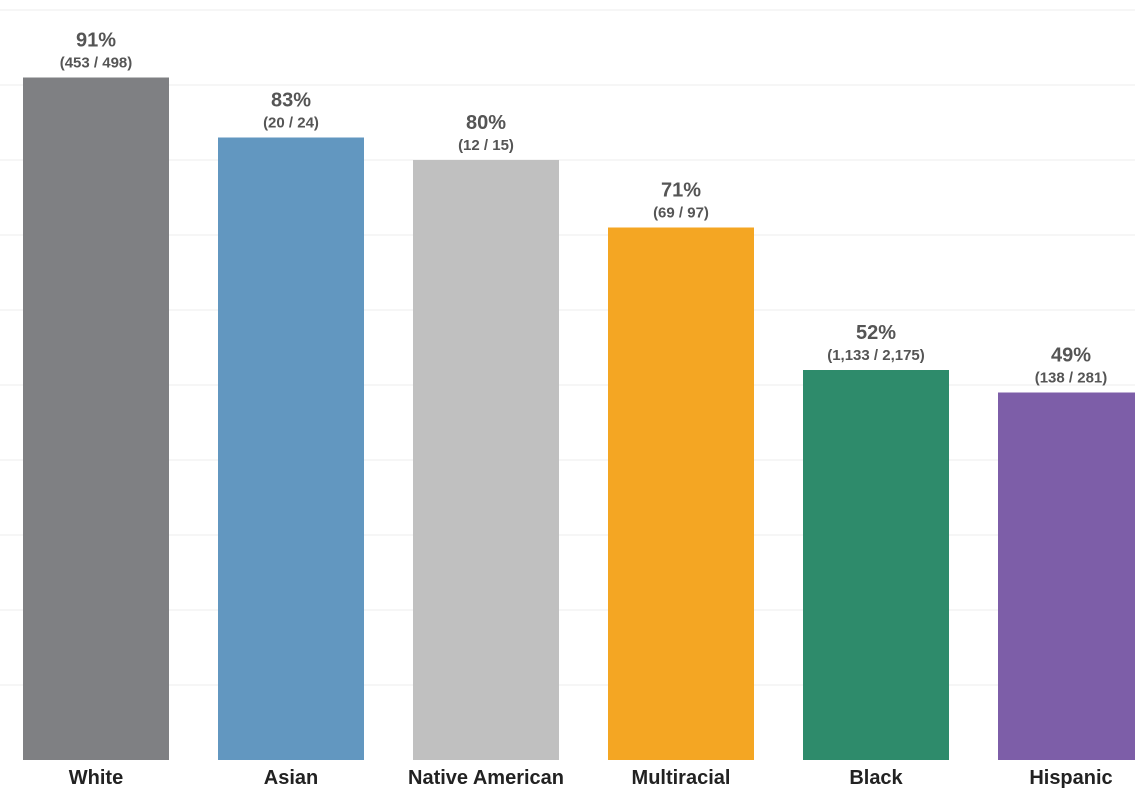 Image resolution: width=1135 pixels, height=791 pixels. I want to click on fraction-label: (1,133 / 2,175), so click(876, 355).